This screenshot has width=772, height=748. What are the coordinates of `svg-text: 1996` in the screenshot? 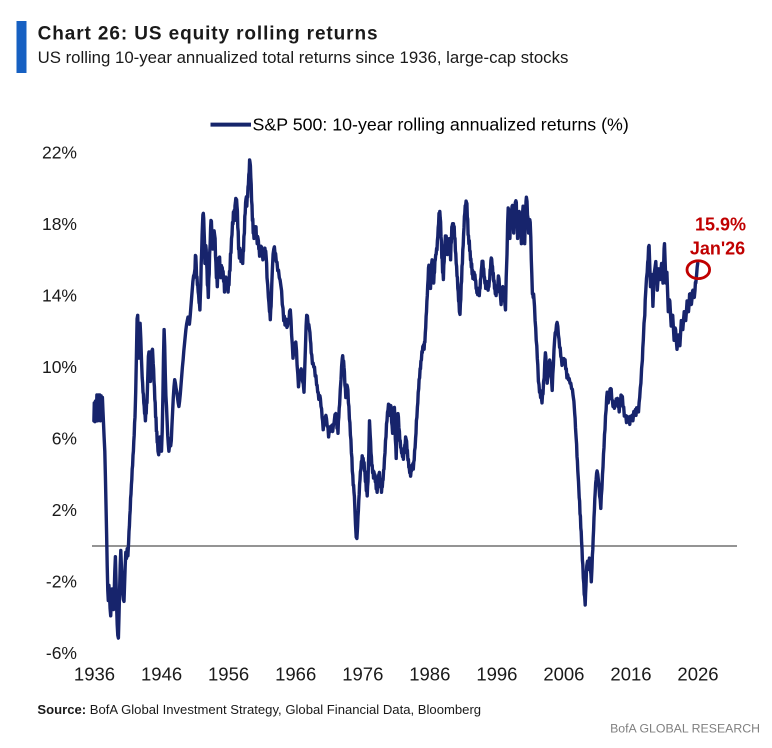 It's located at (496, 674).